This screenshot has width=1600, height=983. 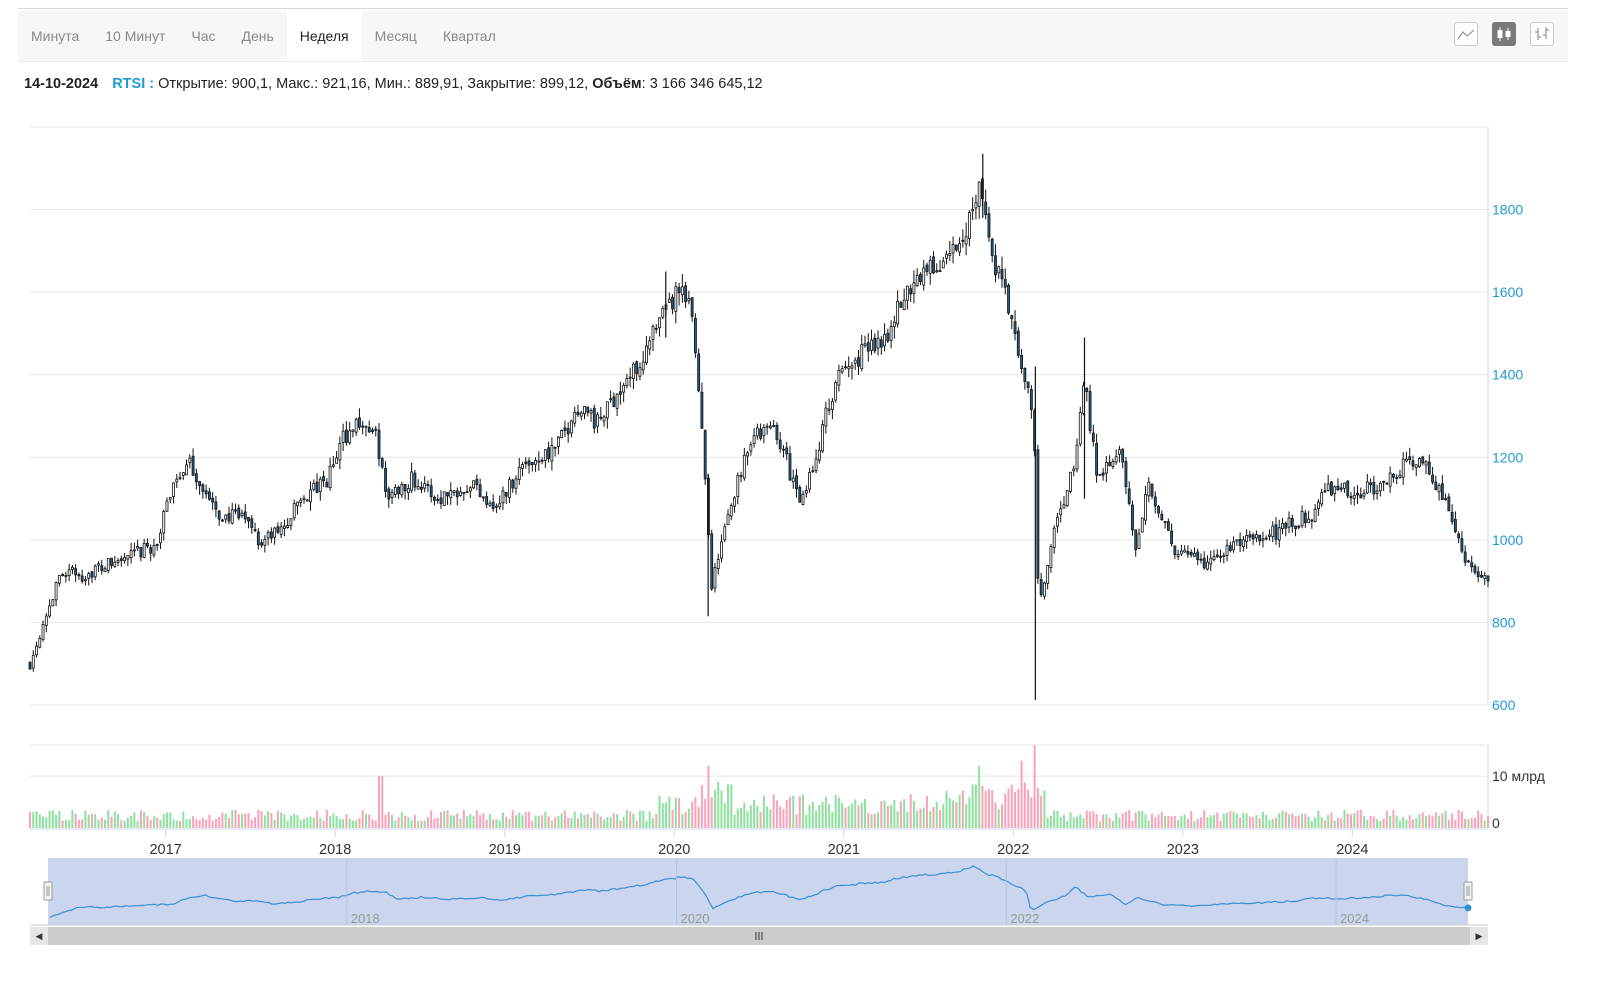 What do you see at coordinates (1468, 891) in the screenshot?
I see `navigator-right-handle` at bounding box center [1468, 891].